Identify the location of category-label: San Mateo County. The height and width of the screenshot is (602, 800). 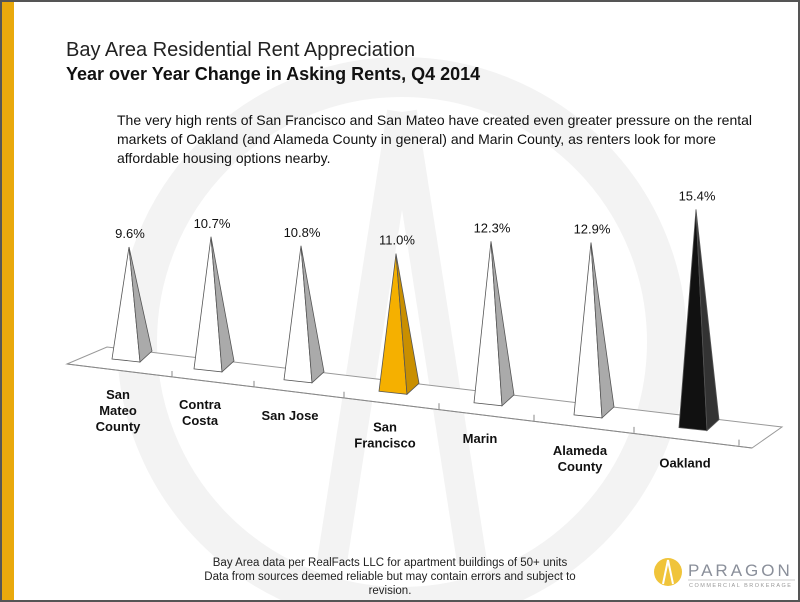
(119, 410).